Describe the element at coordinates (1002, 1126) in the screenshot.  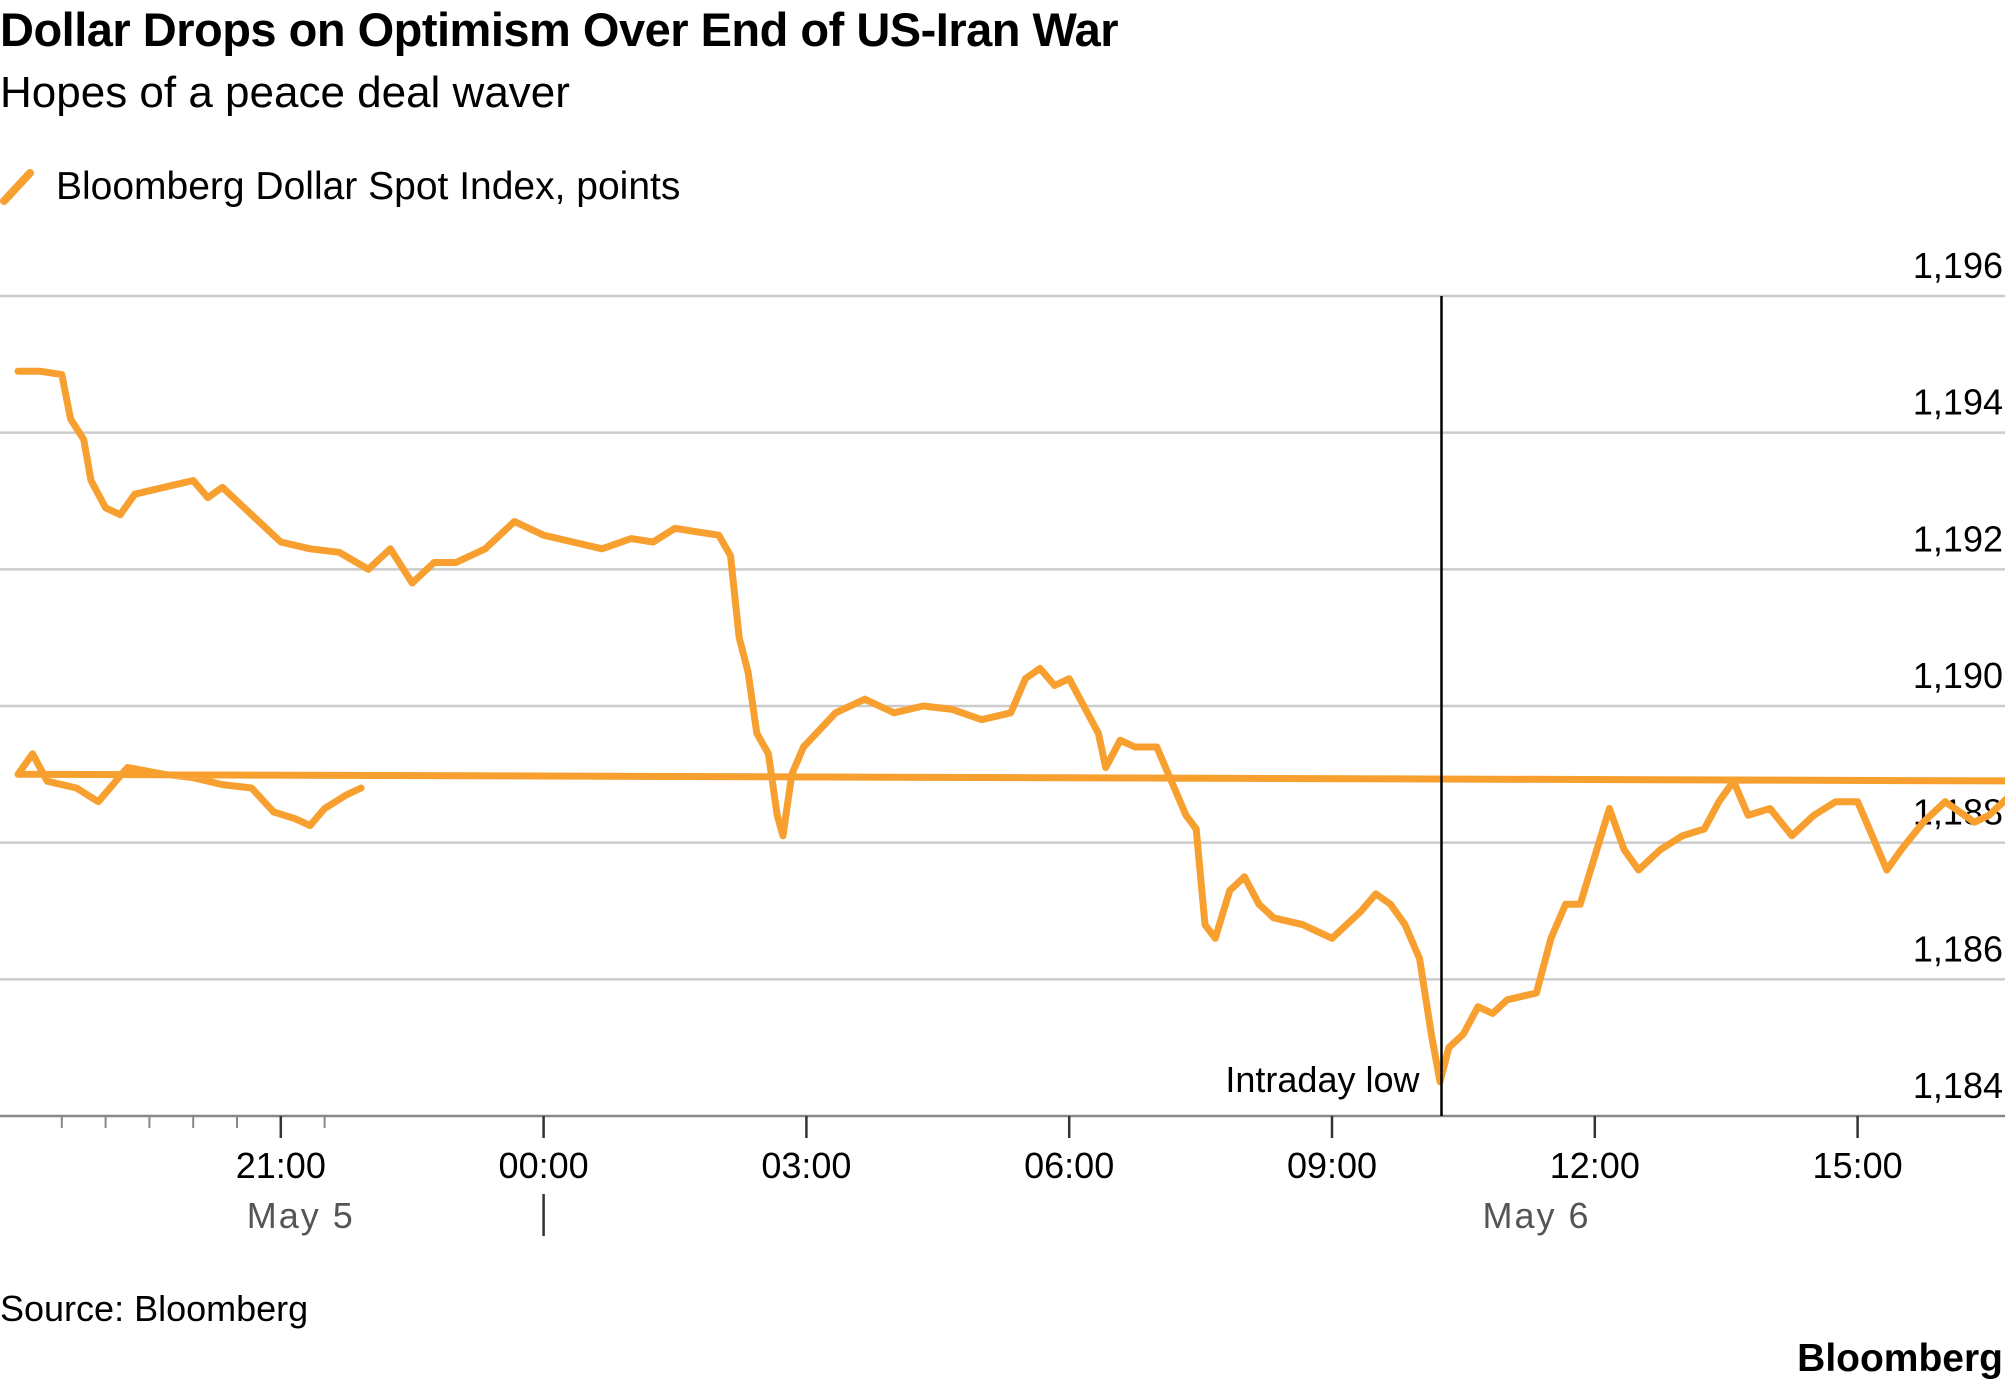
I see `x-axis` at that location.